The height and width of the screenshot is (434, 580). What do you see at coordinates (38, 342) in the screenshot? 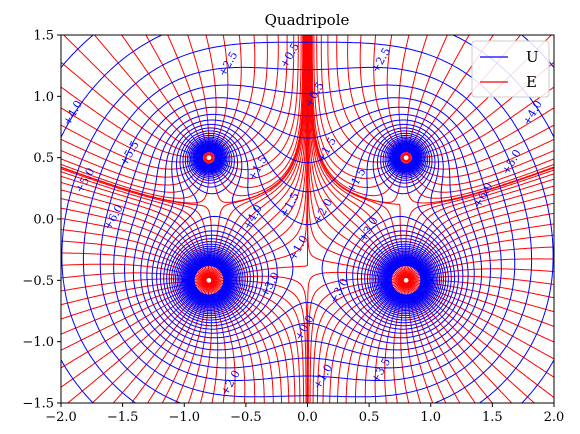
I see `y-tick-label: −1.0` at bounding box center [38, 342].